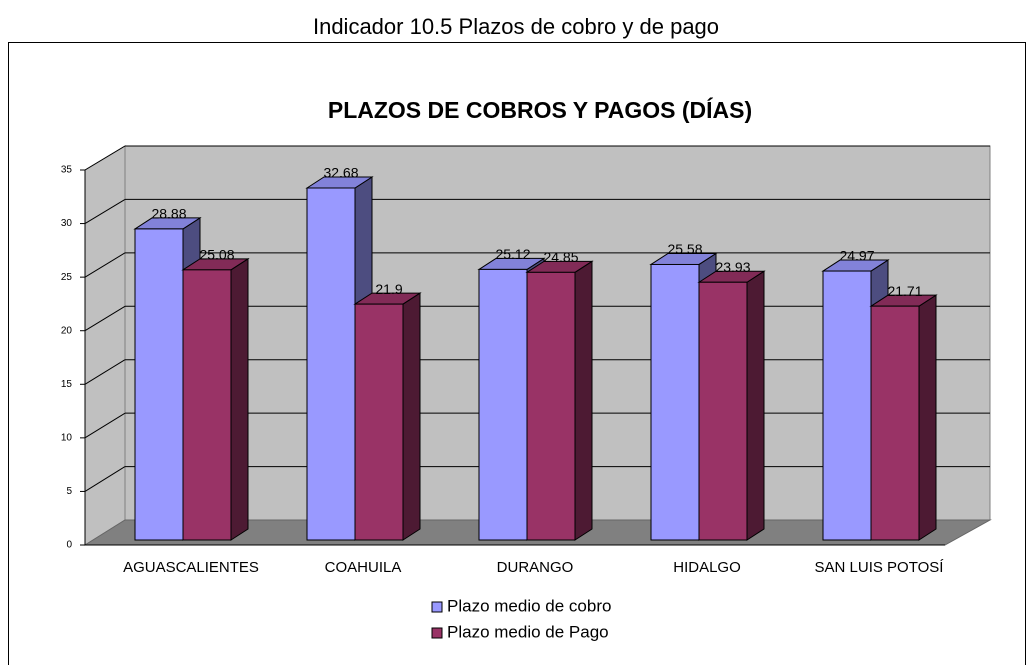  I want to click on y-tick-label: 10, so click(67, 437).